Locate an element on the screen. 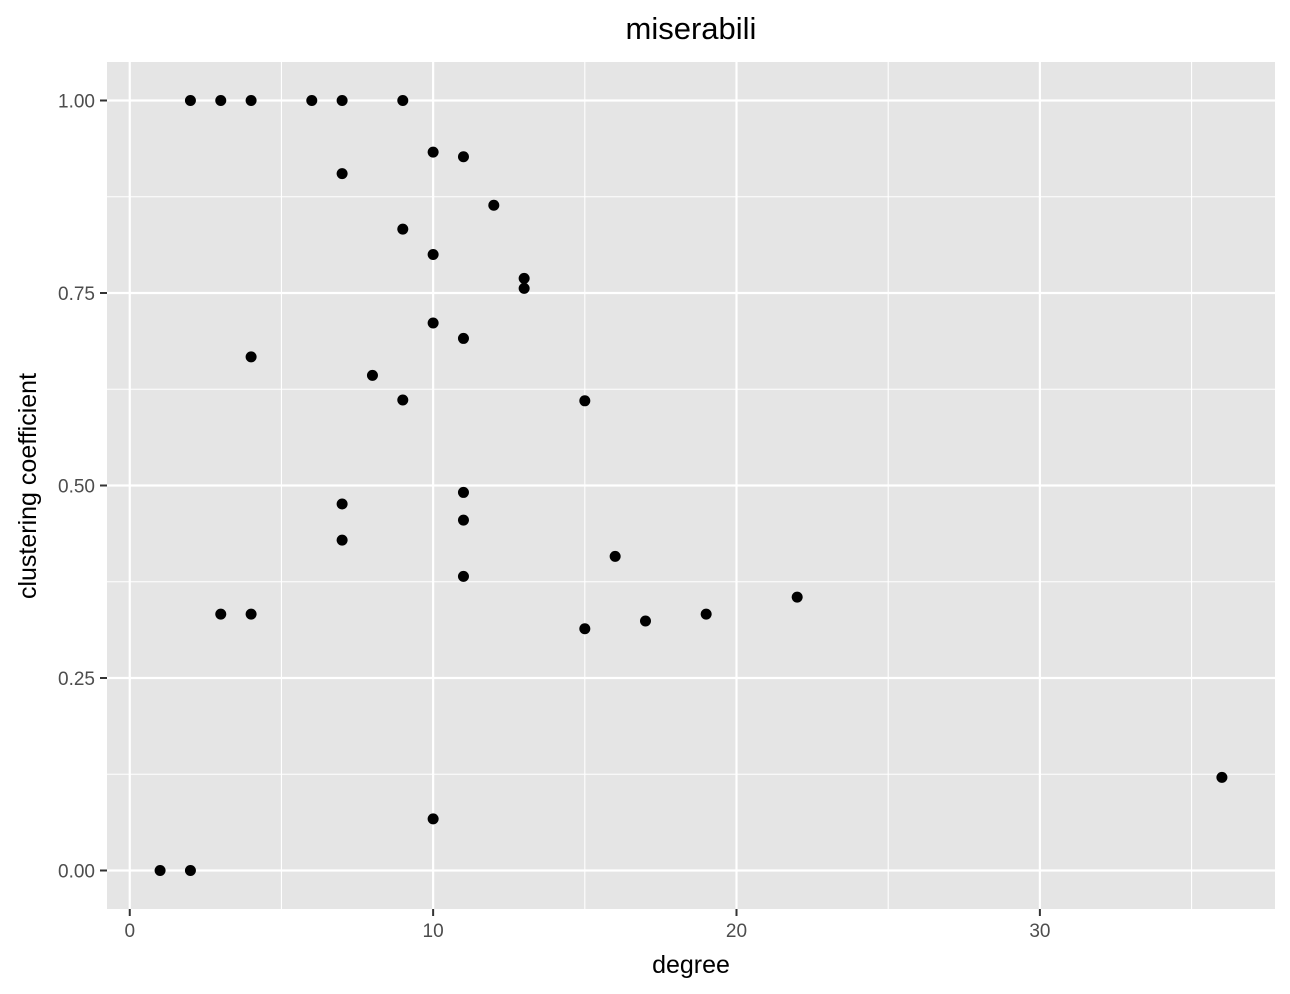  x-axis: 0 10 20 30 is located at coordinates (587, 925).